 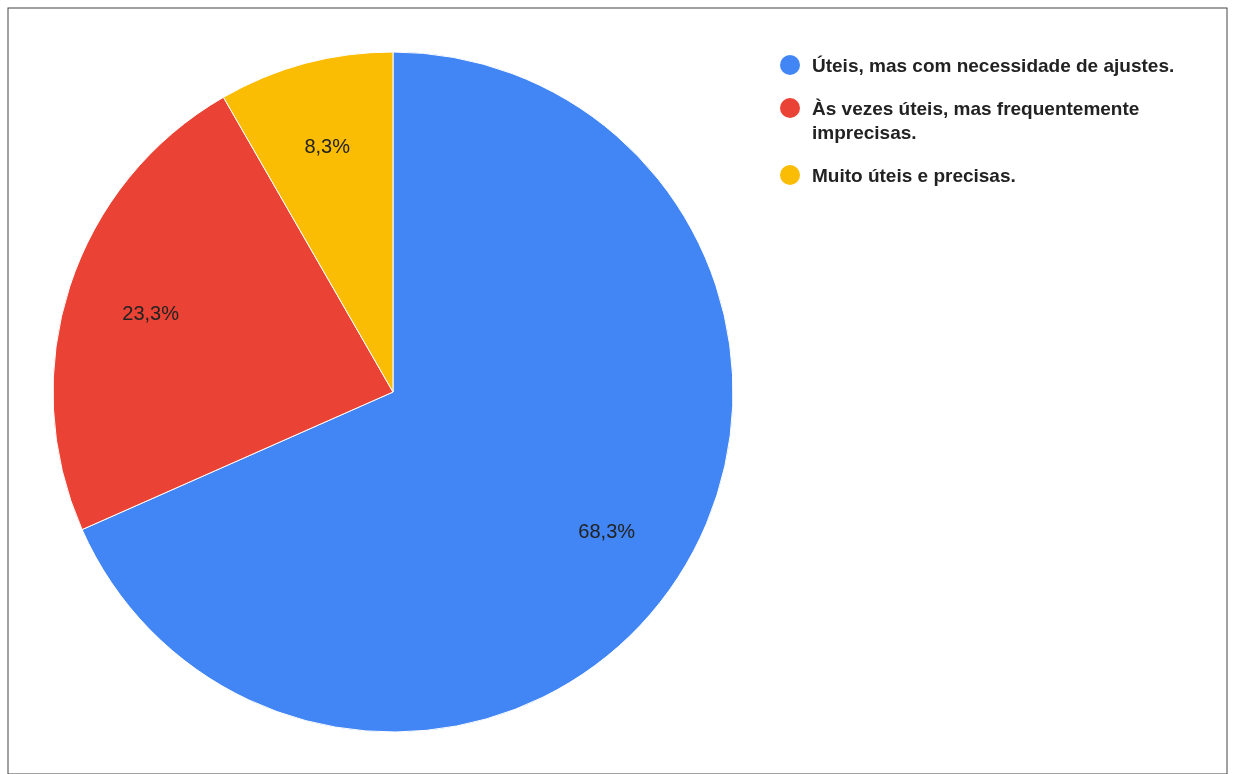 What do you see at coordinates (914, 175) in the screenshot?
I see `legend-label: Muito úteis e precisas.` at bounding box center [914, 175].